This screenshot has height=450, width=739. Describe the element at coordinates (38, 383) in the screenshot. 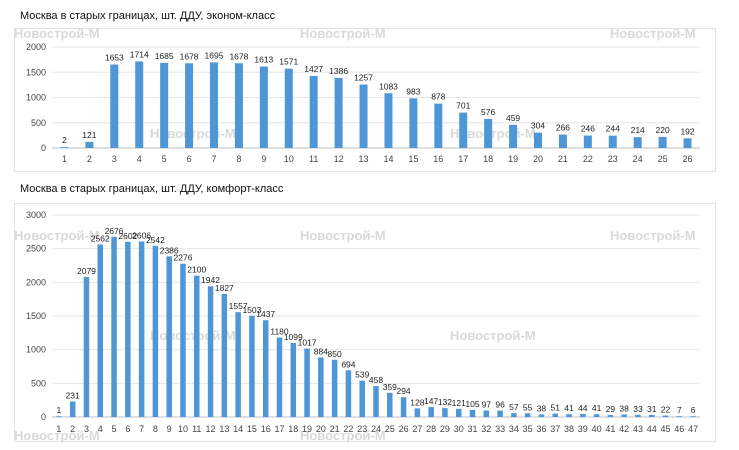

I see `y-tick-label: 500` at that location.